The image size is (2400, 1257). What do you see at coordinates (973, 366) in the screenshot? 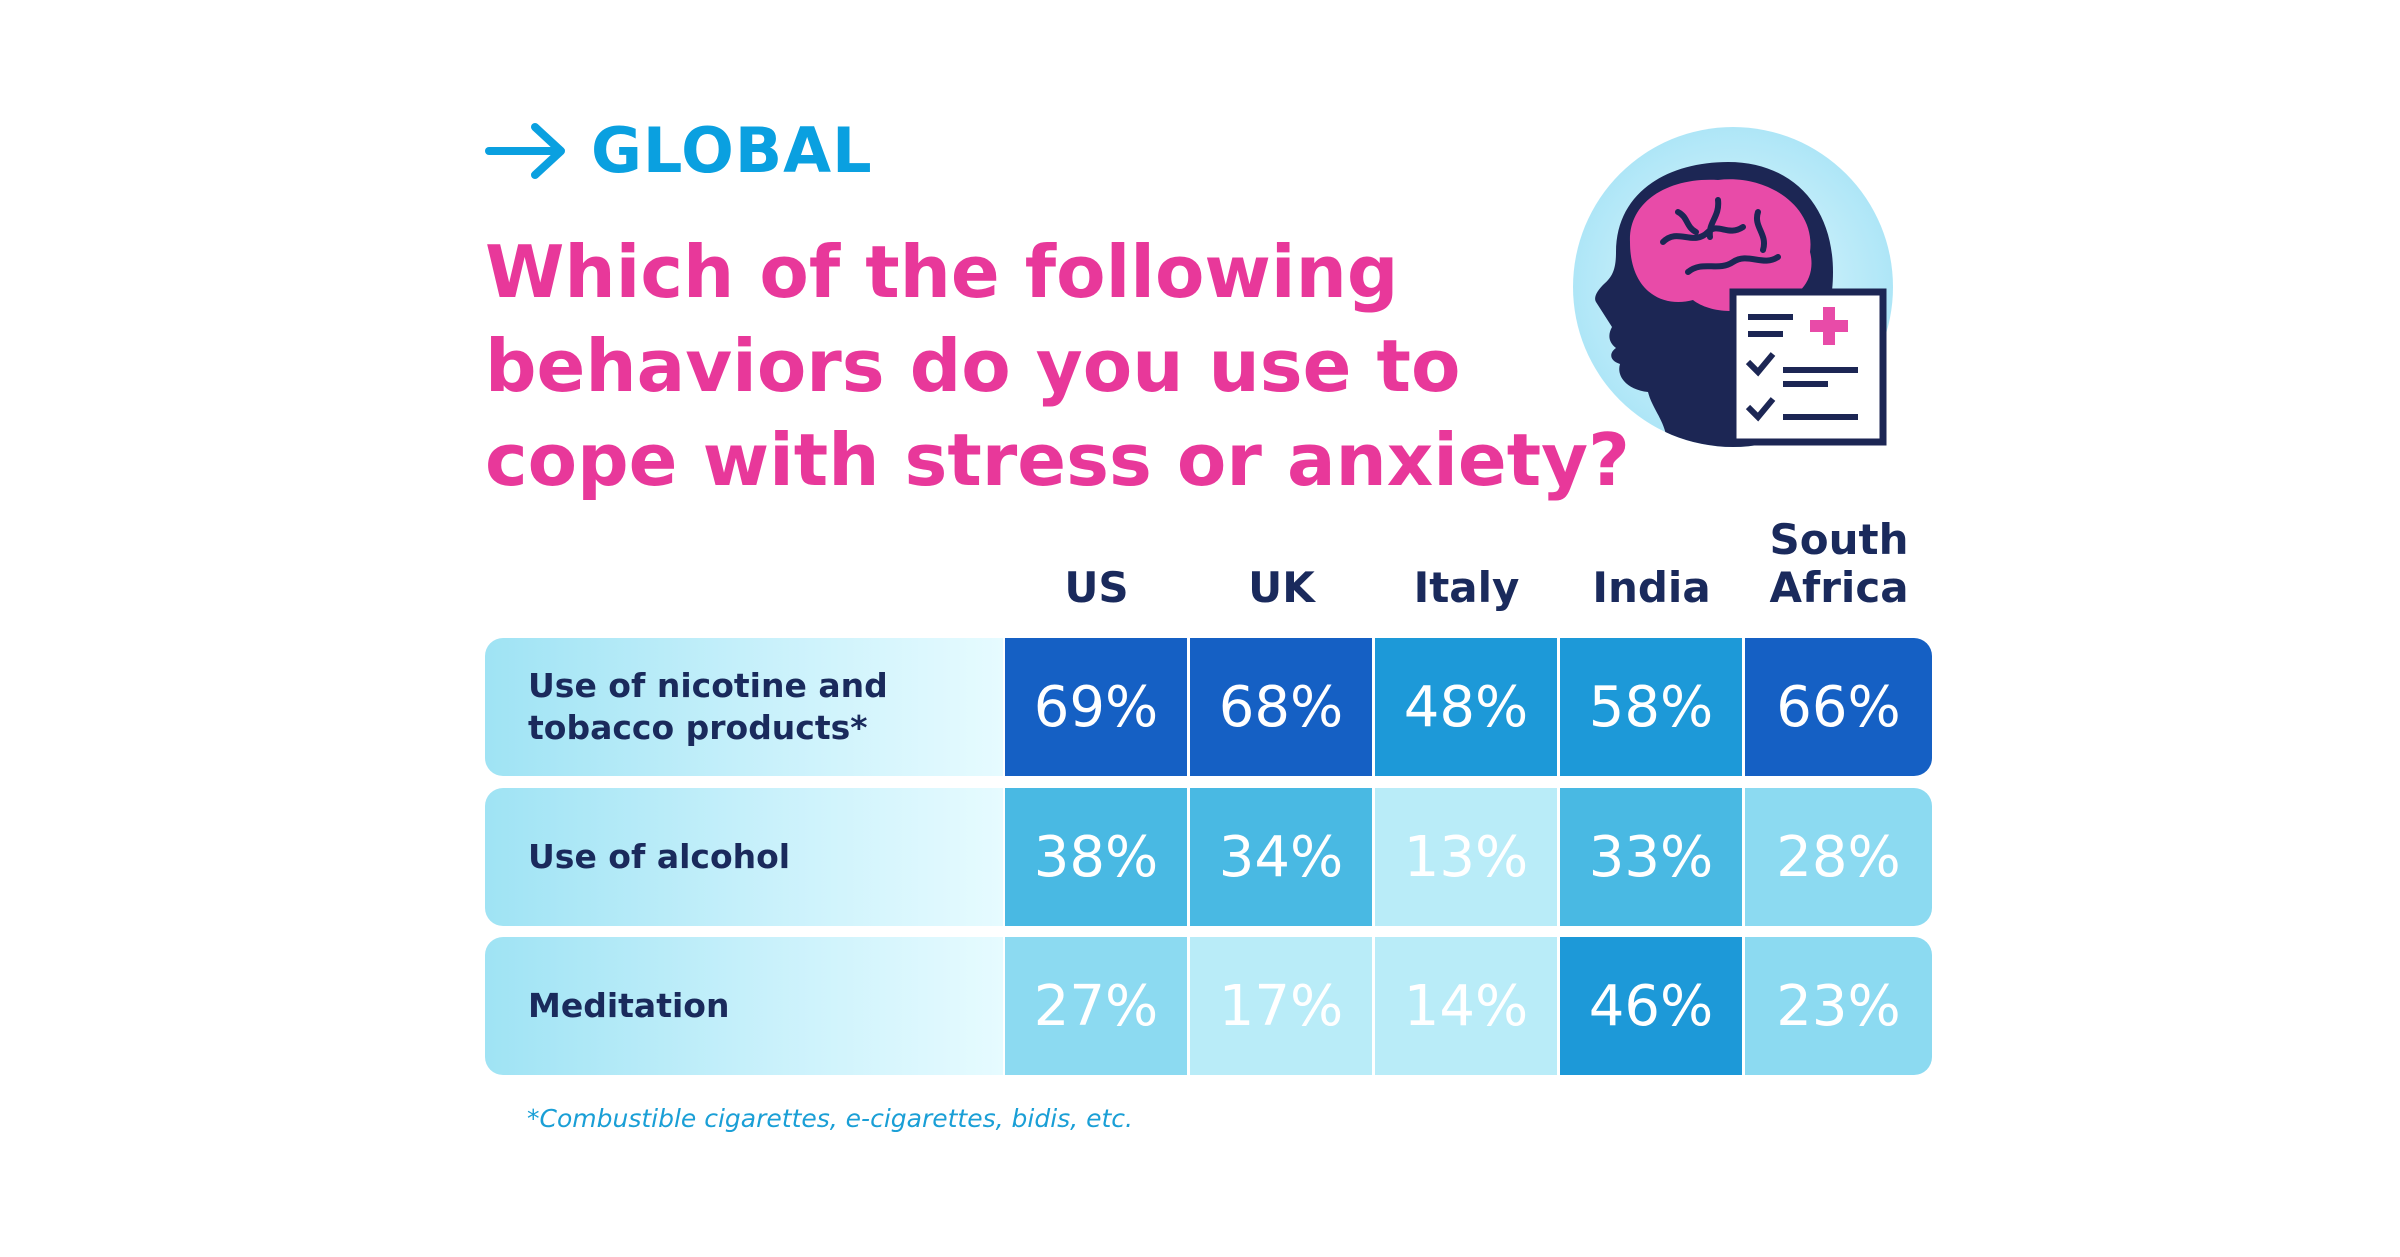
I see `title-line: behaviors do you use to` at bounding box center [973, 366].